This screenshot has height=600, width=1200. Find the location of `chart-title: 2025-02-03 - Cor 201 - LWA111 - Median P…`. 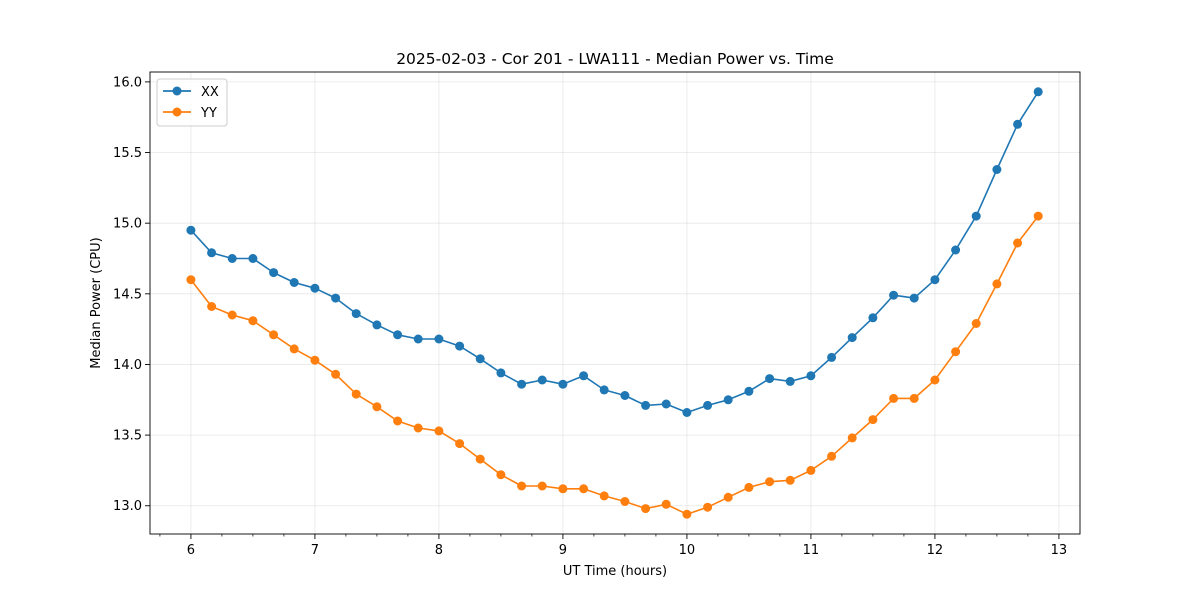

chart-title: 2025-02-03 - Cor 201 - LWA111 - Median P… is located at coordinates (615, 59).